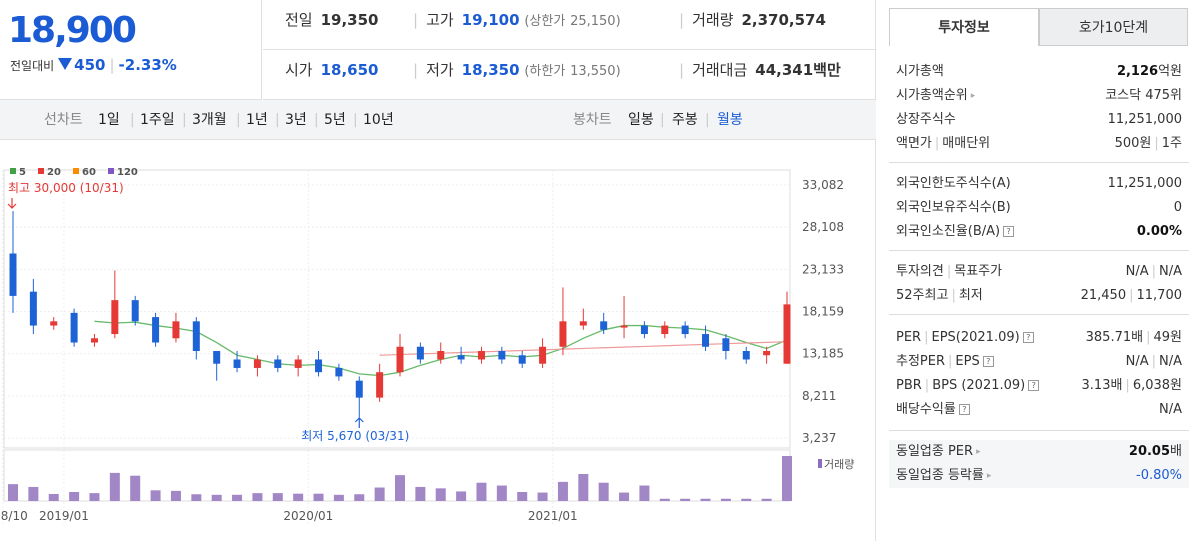 Image resolution: width=1195 pixels, height=545 pixels. What do you see at coordinates (1113, 27) in the screenshot?
I see `tab-orderbook: 호가10단계` at bounding box center [1113, 27].